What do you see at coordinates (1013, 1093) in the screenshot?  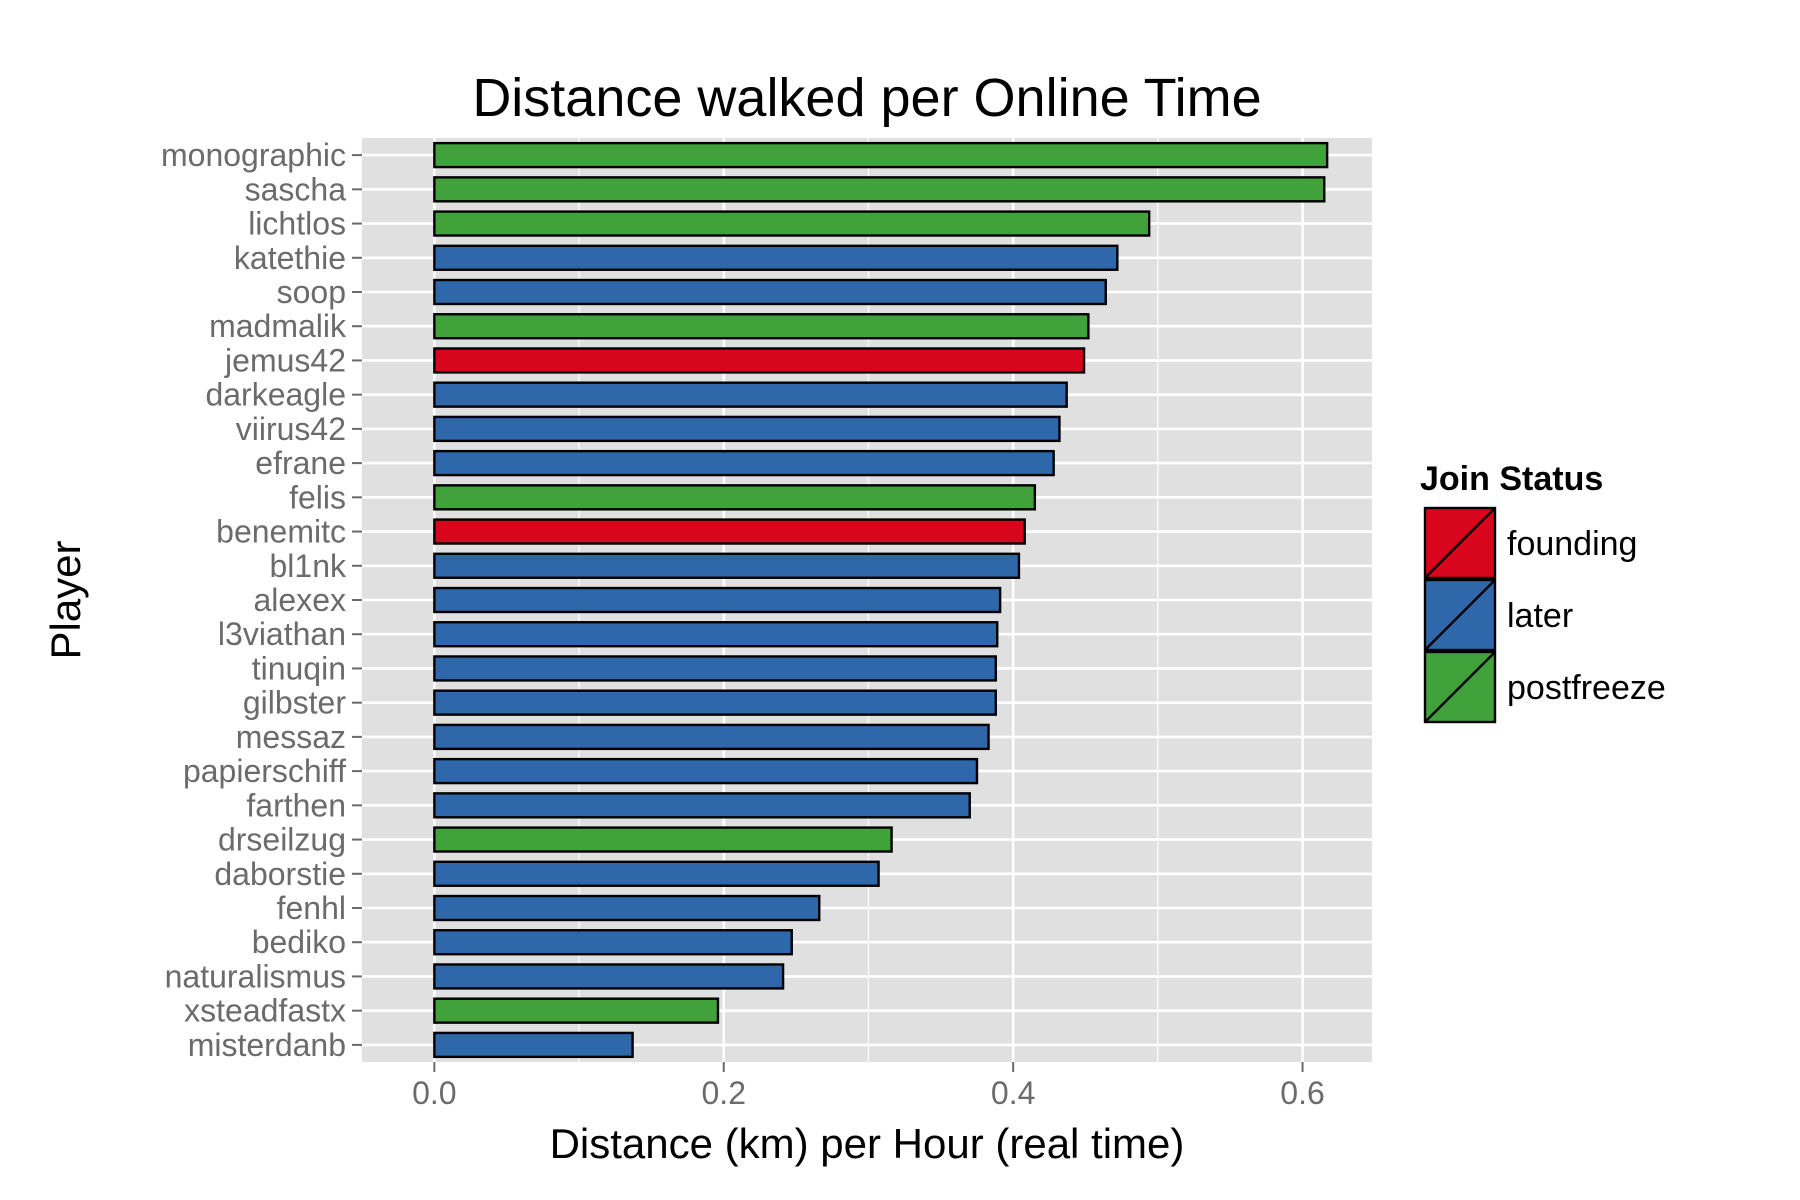 I see `x-tick-label: 0.4` at bounding box center [1013, 1093].